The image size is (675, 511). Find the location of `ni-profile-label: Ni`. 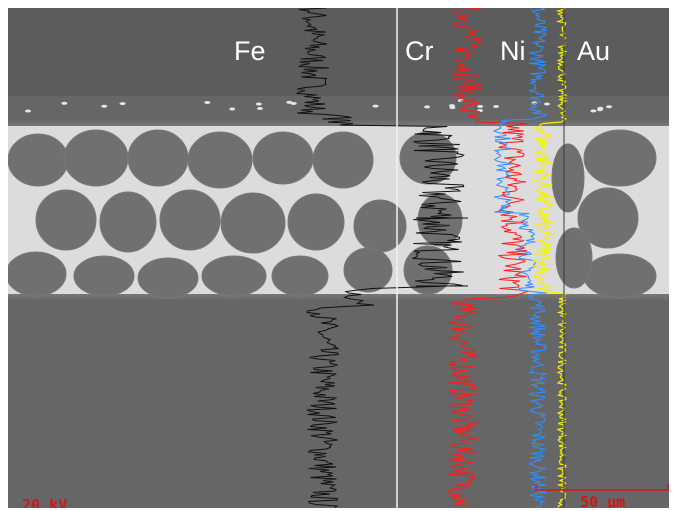

ni-profile-label: Ni is located at coordinates (513, 51).